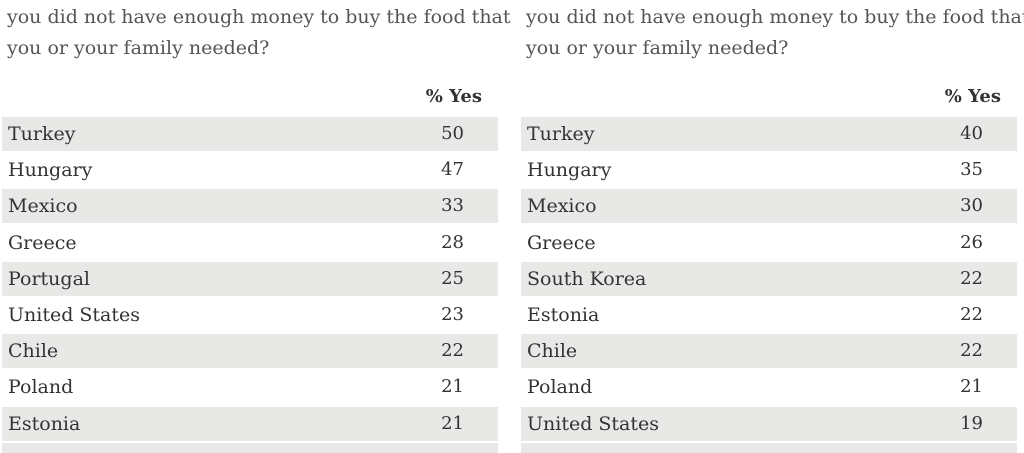 Image resolution: width=1024 pixels, height=453 pixels. I want to click on percent-yes-value: 40, so click(971, 133).